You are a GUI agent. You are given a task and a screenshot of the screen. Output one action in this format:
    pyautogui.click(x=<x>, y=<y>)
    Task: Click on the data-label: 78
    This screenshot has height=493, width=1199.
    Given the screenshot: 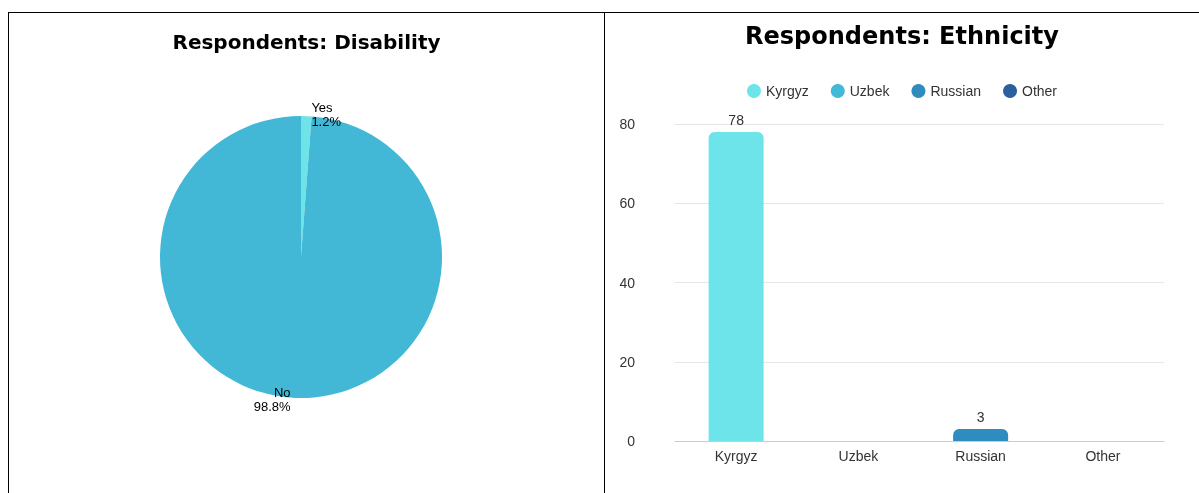 What is the action you would take?
    pyautogui.click(x=736, y=119)
    